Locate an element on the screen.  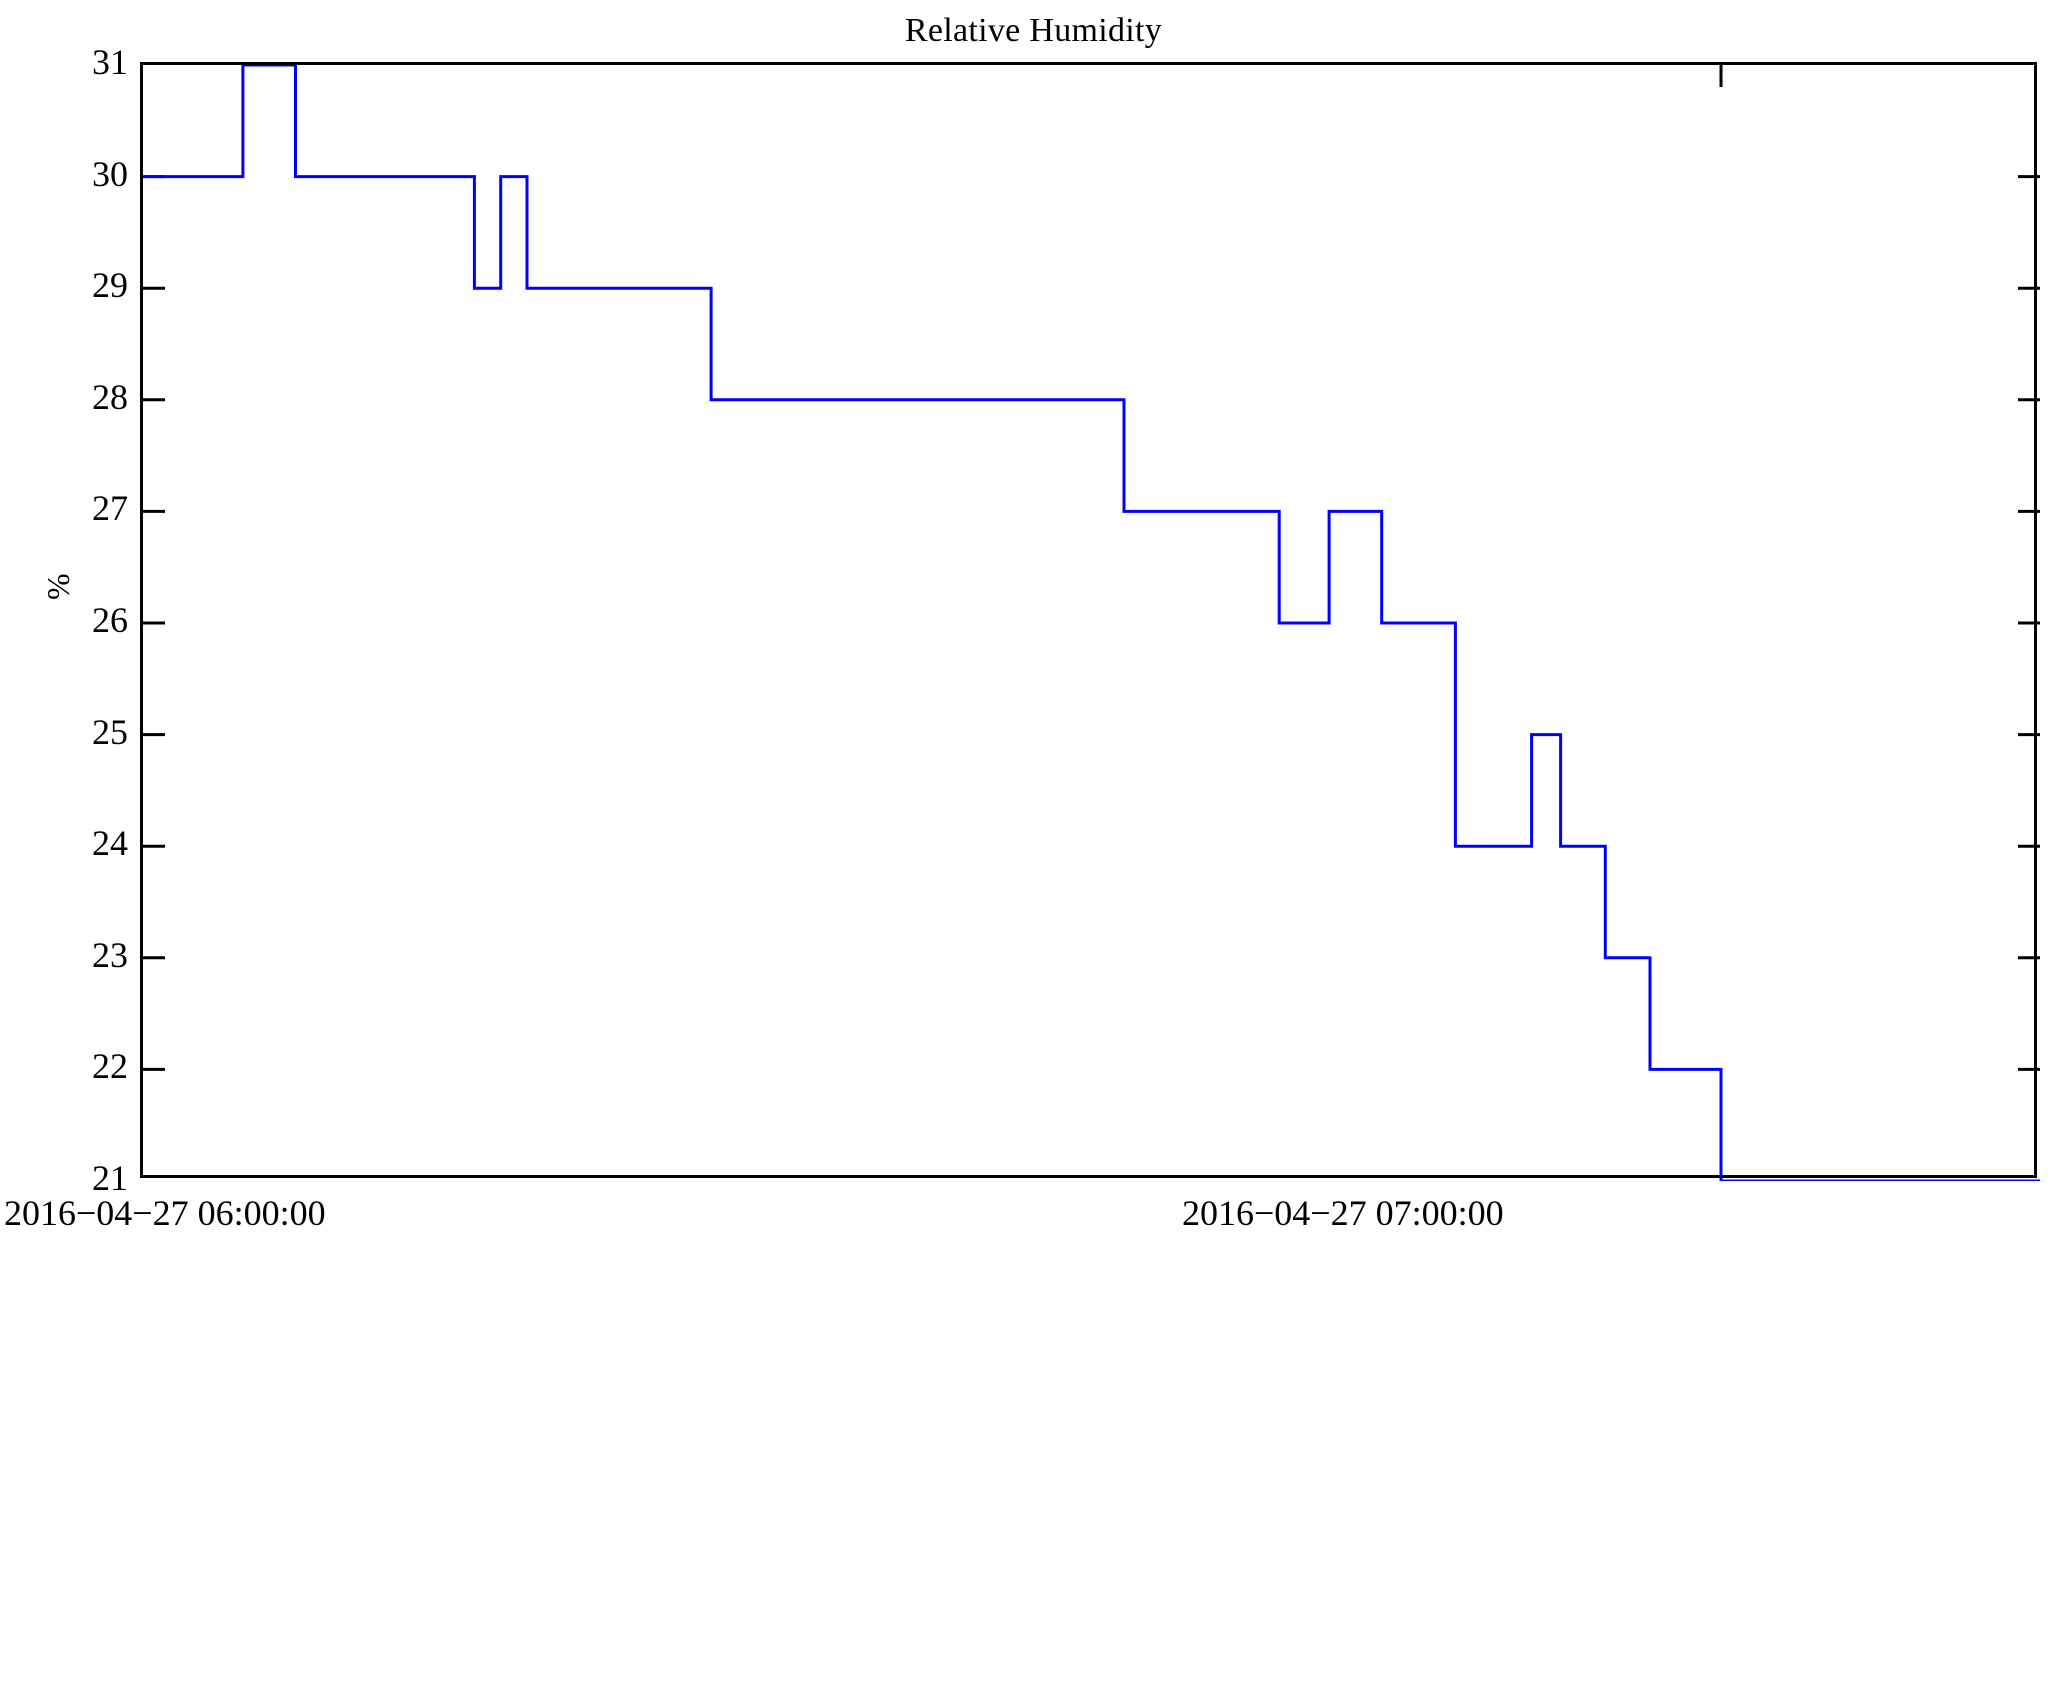
y-tick-label-29: 29 is located at coordinates (110, 285).